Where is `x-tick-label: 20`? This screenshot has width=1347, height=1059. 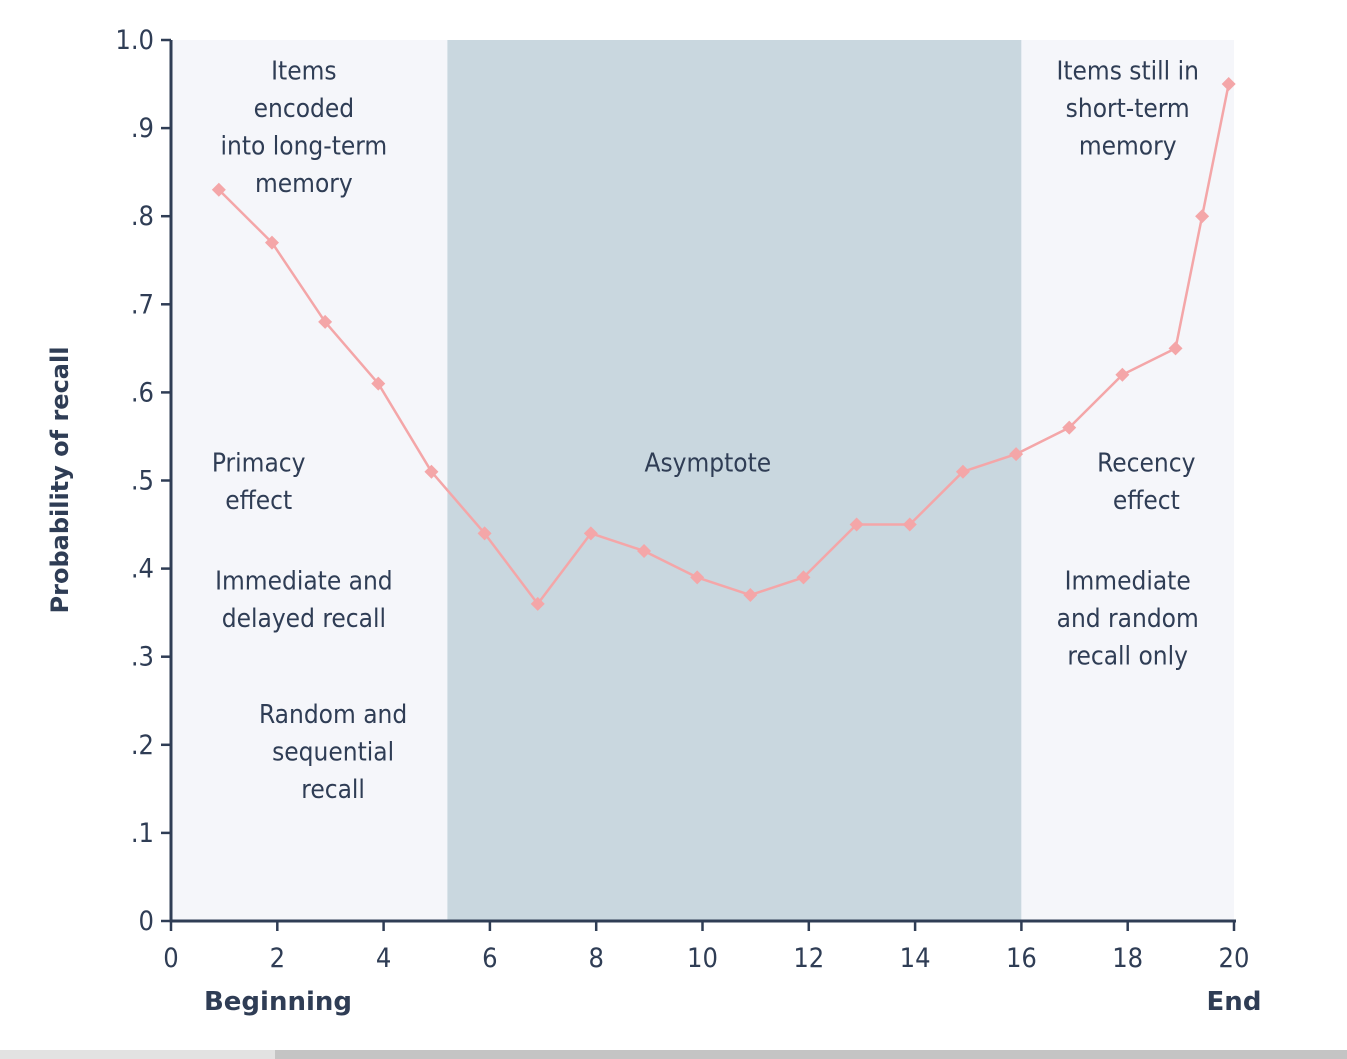
x-tick-label: 20 is located at coordinates (1234, 958).